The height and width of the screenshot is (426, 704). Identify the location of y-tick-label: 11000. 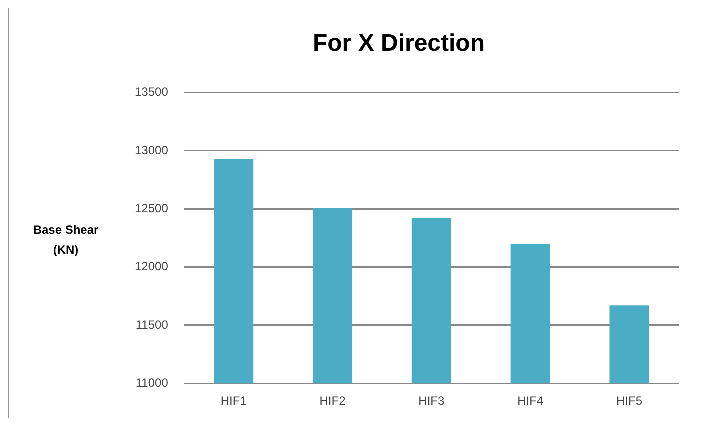
(152, 383).